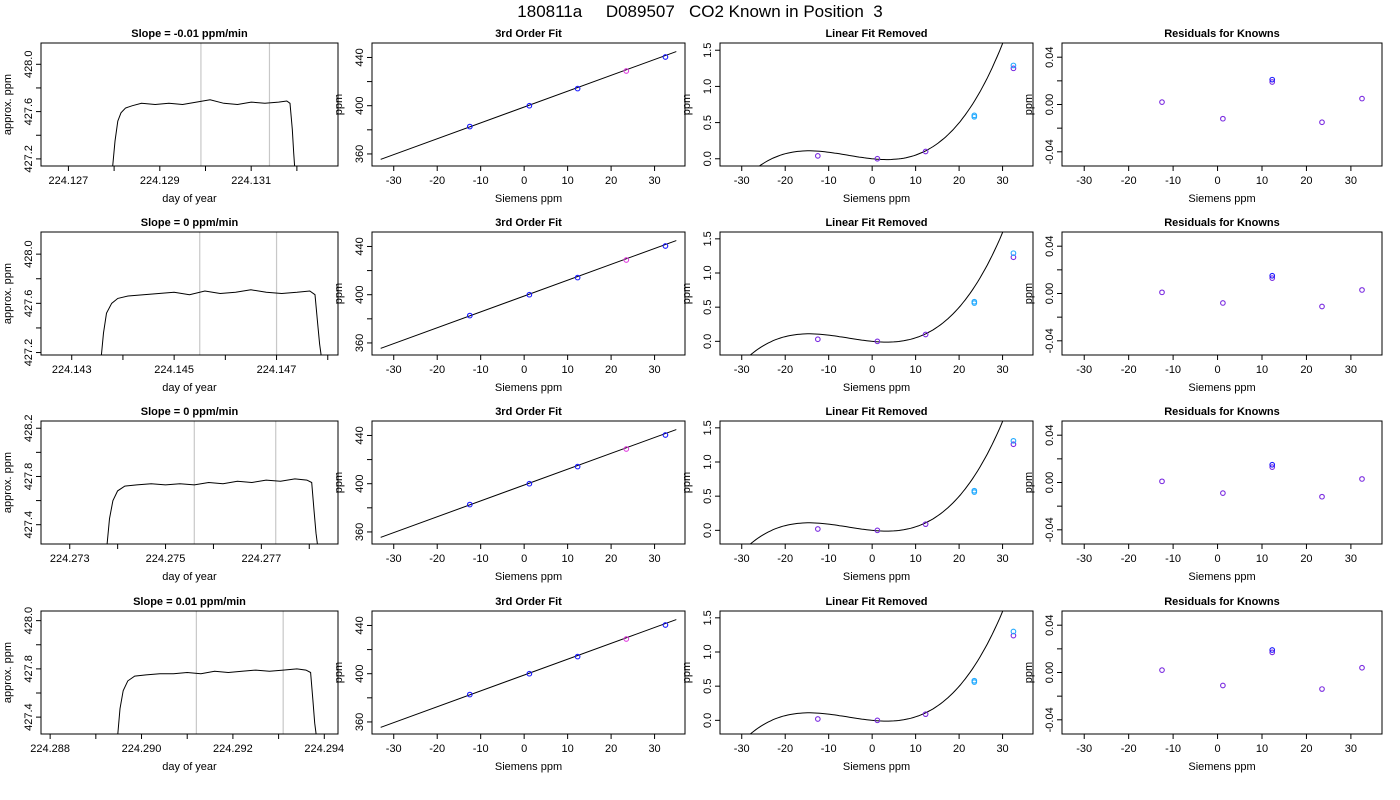  I want to click on y-tick-label: -0.04, so click(1050, 151).